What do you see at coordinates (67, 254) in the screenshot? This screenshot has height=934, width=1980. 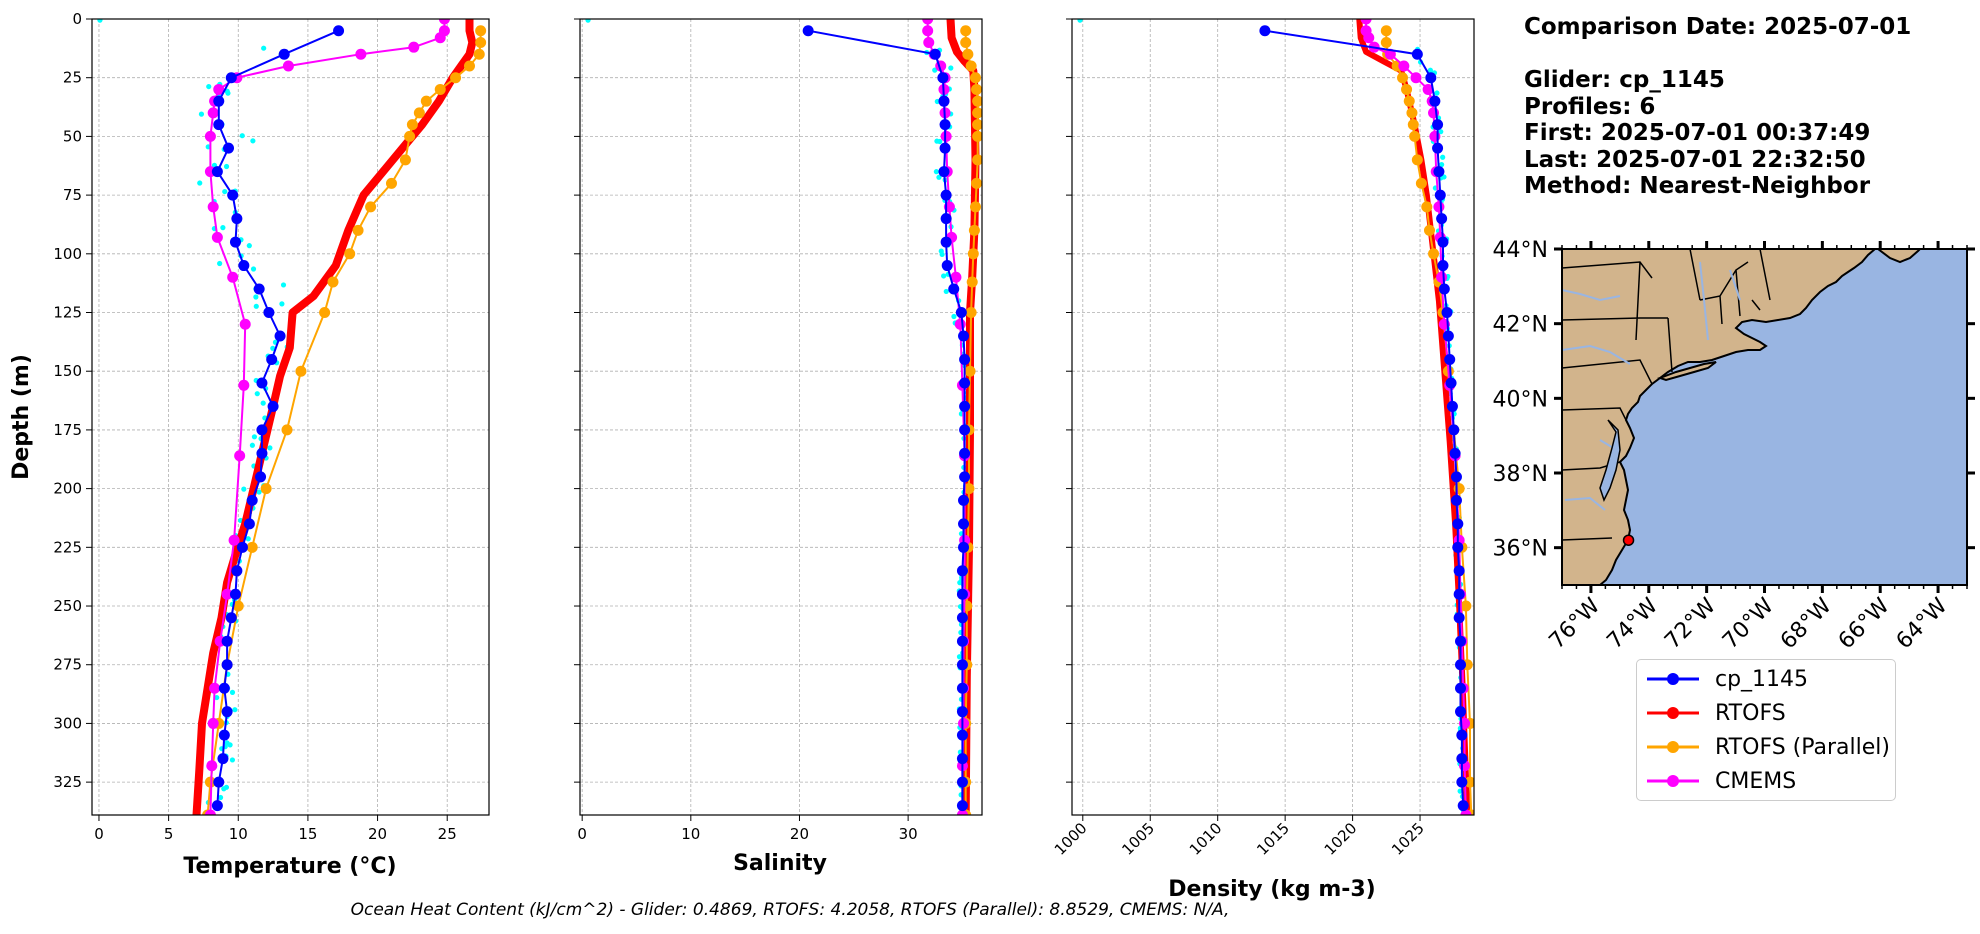 I see `ytick-label: 100` at bounding box center [67, 254].